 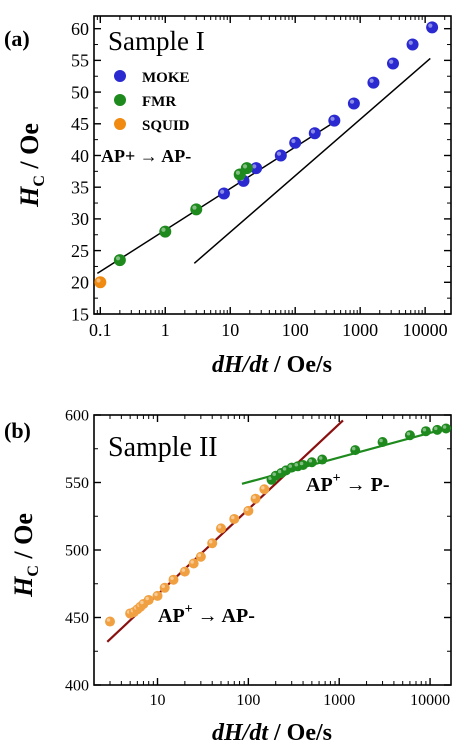 What do you see at coordinates (165, 330) in the screenshot?
I see `x-tick-label: 1` at bounding box center [165, 330].